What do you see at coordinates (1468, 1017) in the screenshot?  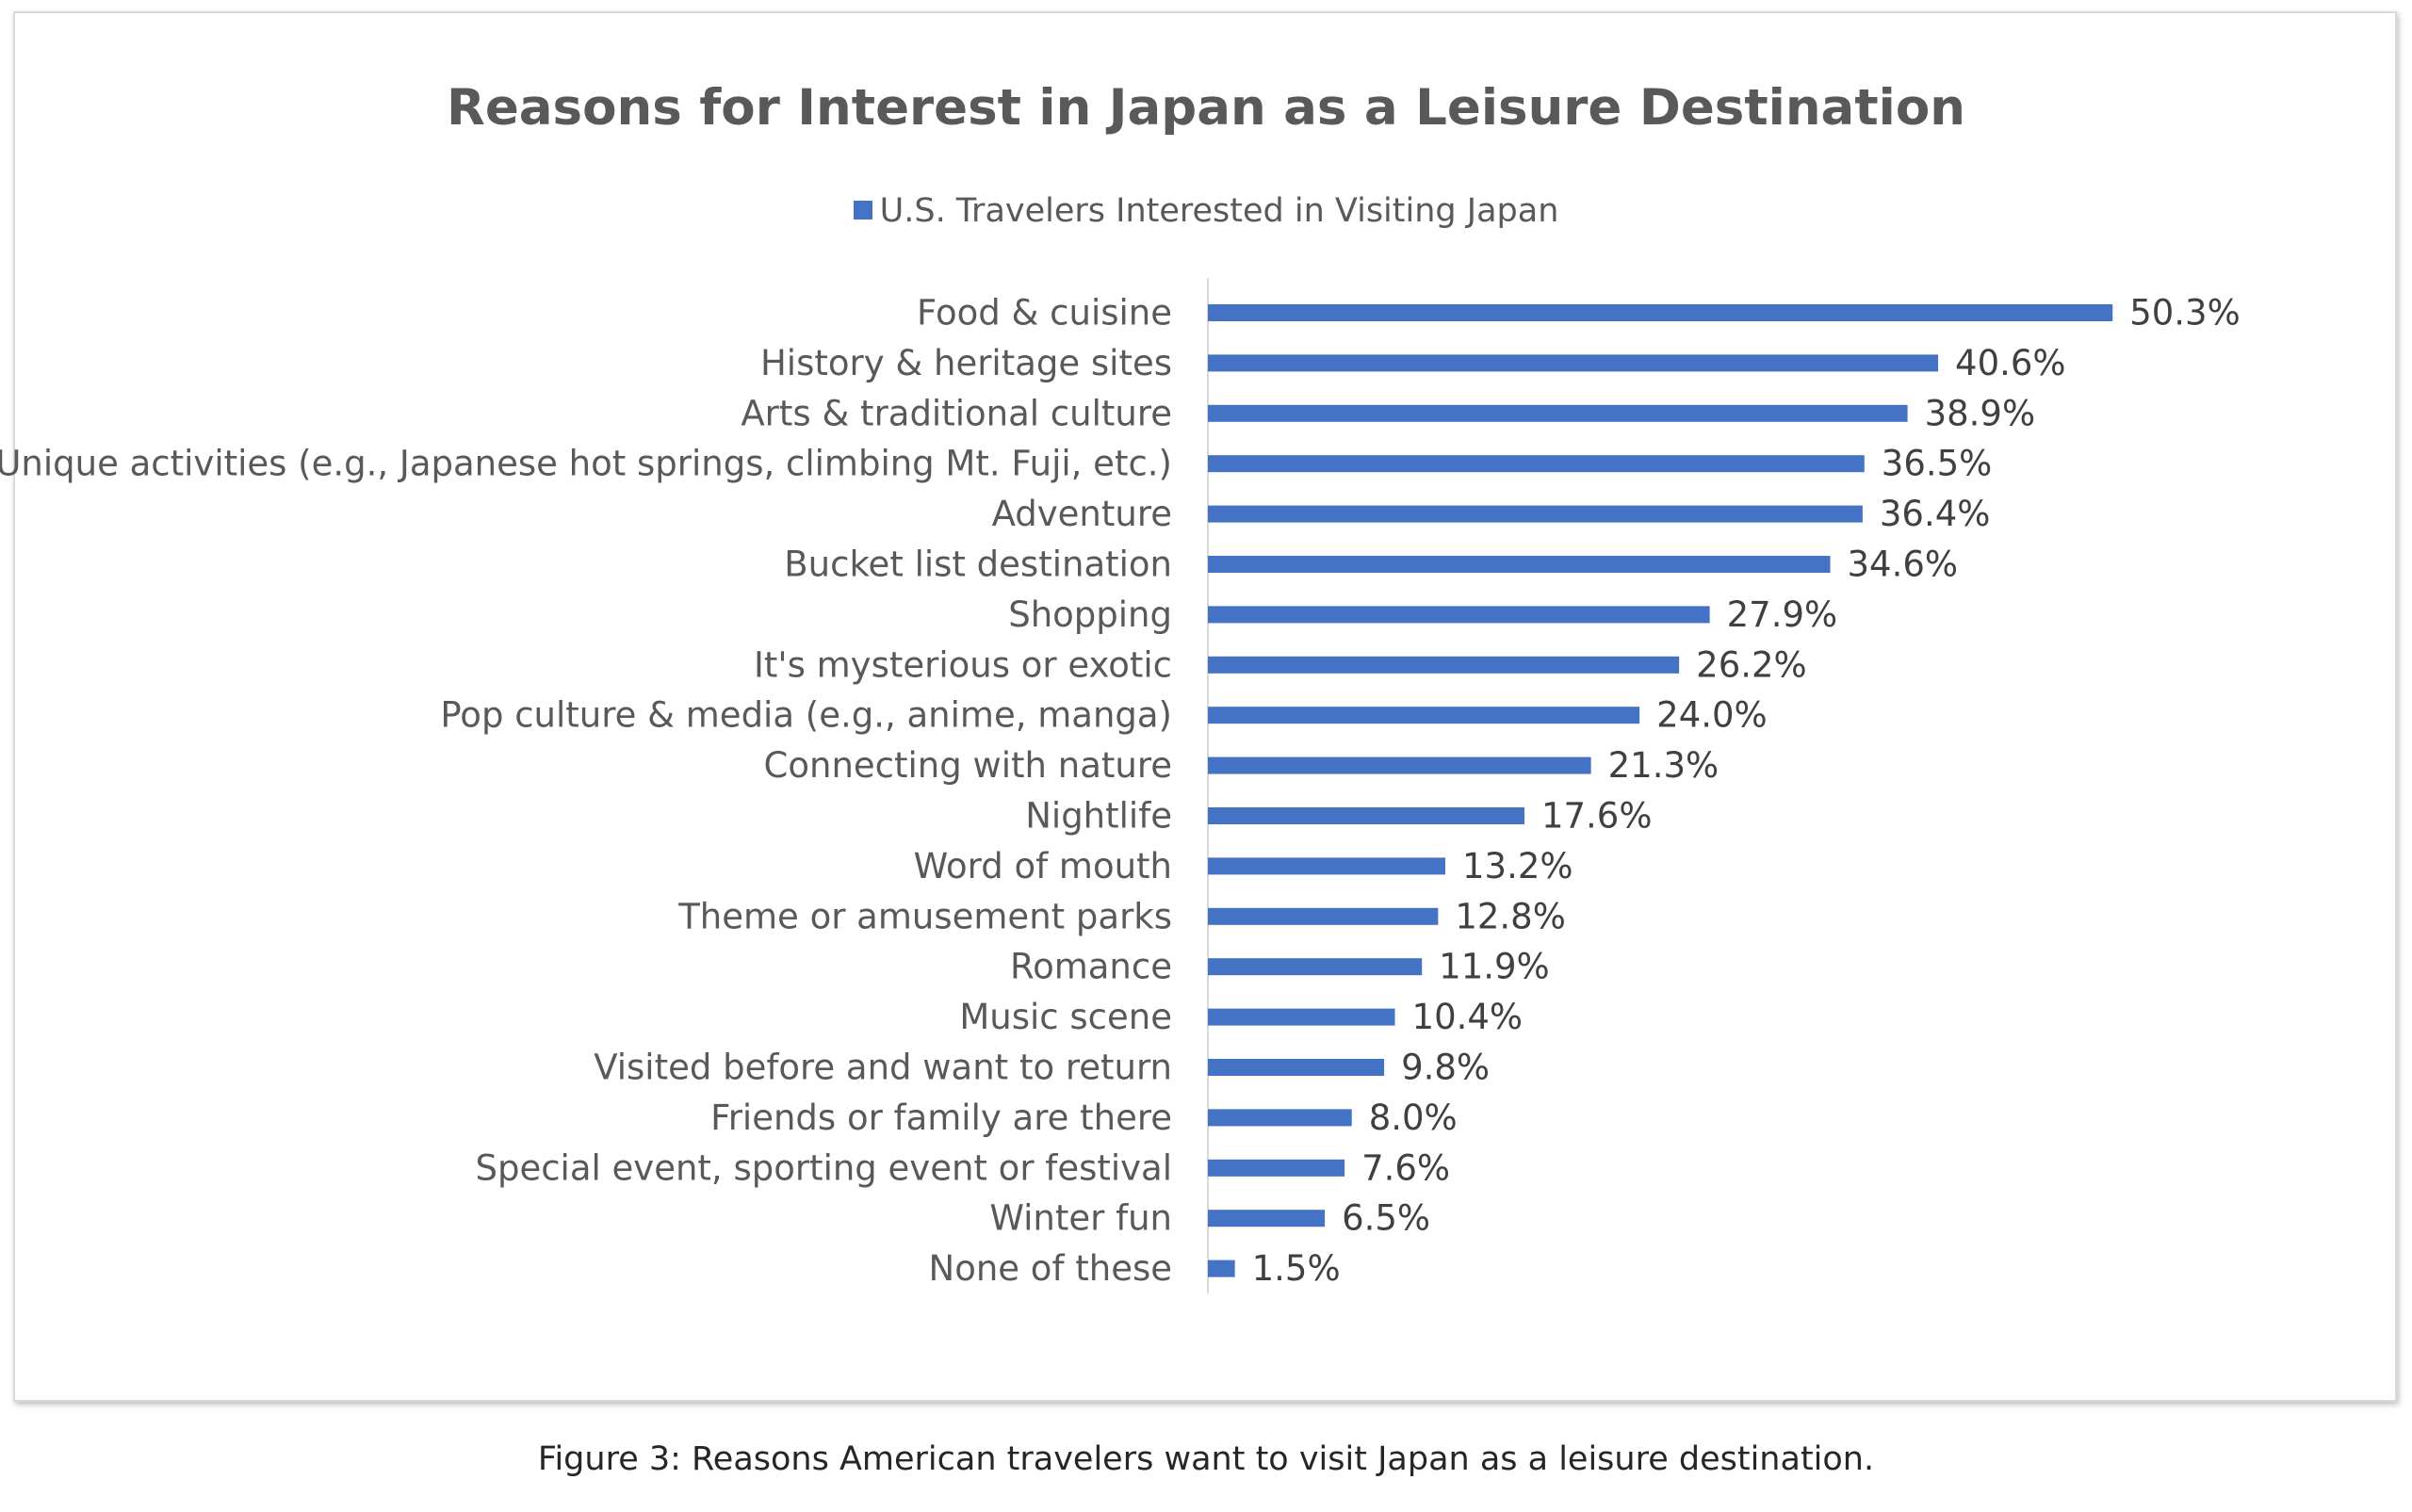 I see `data-label: 10.4%` at bounding box center [1468, 1017].